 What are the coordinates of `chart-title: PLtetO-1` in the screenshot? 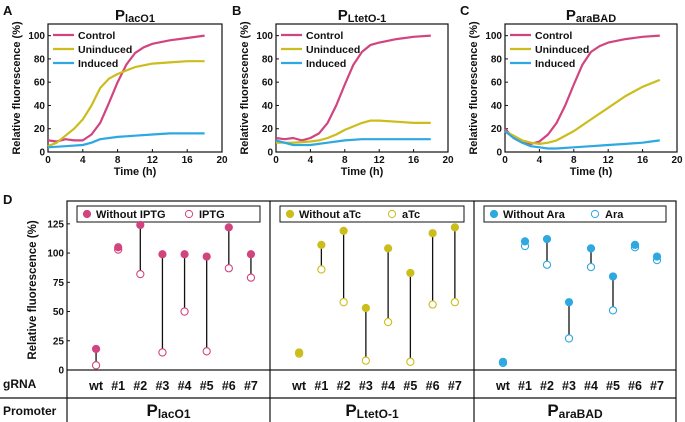 It's located at (362, 16).